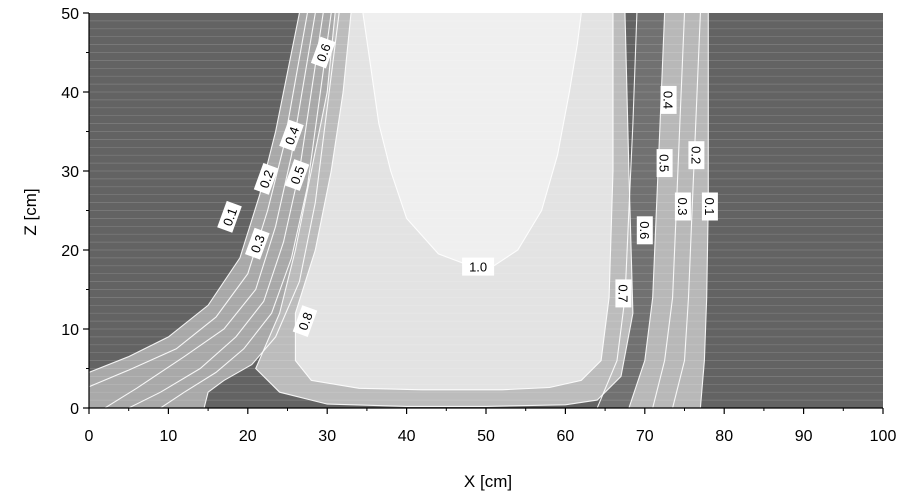 Image resolution: width=903 pixels, height=492 pixels. I want to click on contour-label-rot: 0.7, so click(623, 293).